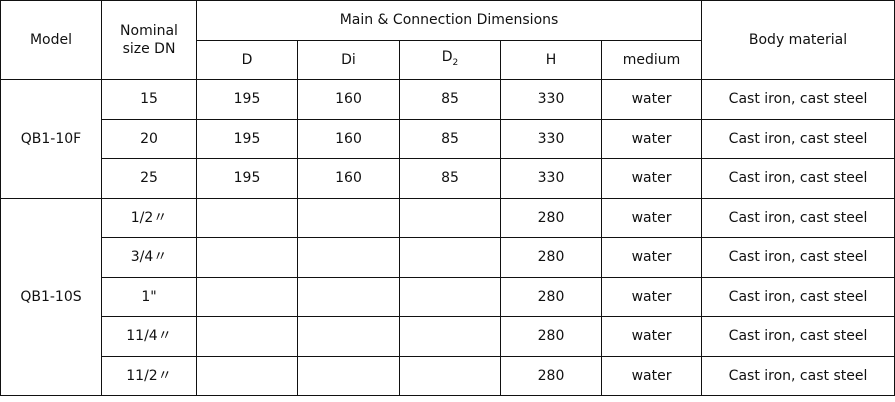 Image resolution: width=895 pixels, height=402 pixels. I want to click on table-row: 25 195 160 85 330 water Cast iron, cast steel, so click(448, 178).